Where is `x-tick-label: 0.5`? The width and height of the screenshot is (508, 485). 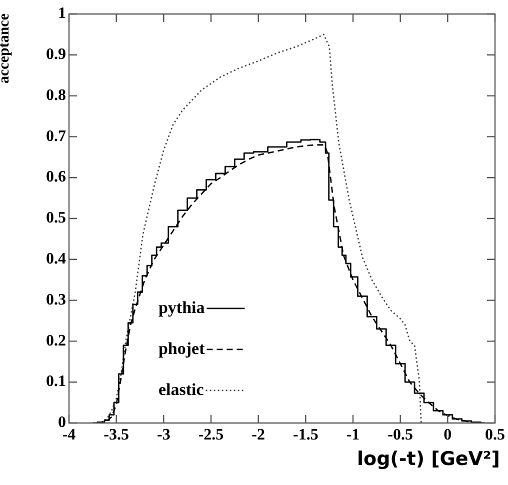
x-tick-label: 0.5 is located at coordinates (495, 435).